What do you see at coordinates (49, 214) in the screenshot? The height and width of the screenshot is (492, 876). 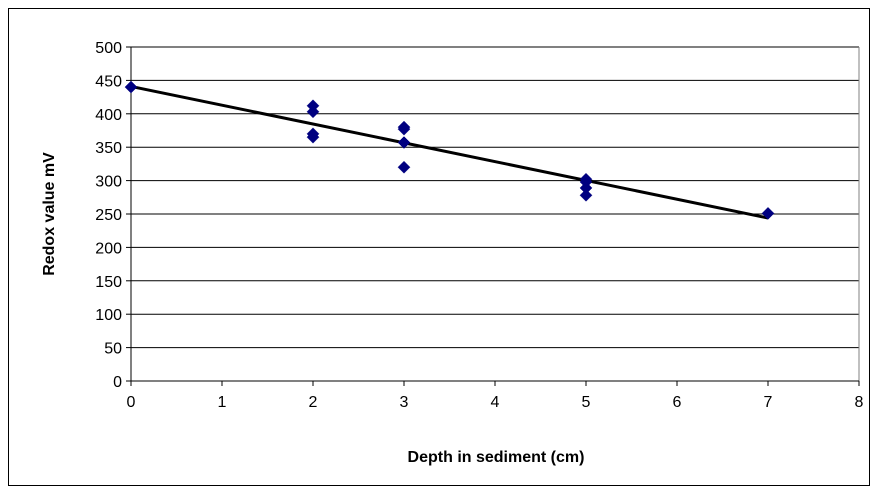 I see `y-axis-title: Redox value mV` at bounding box center [49, 214].